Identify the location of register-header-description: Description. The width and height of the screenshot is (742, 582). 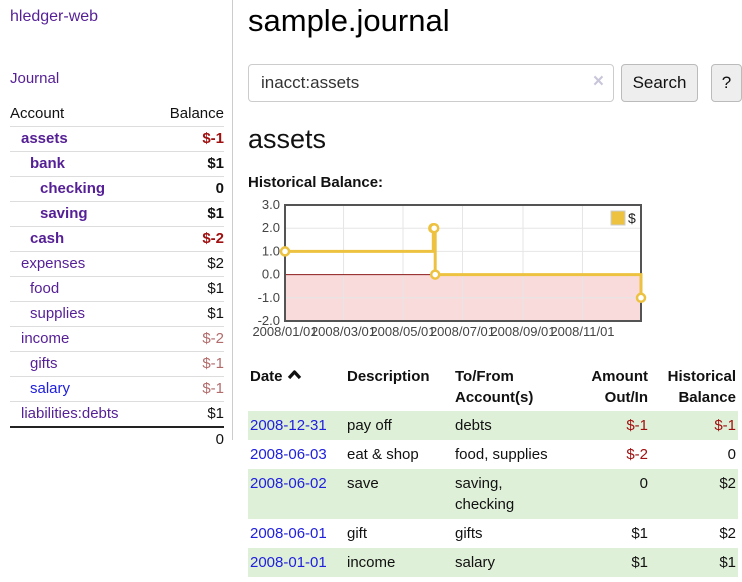
(388, 376).